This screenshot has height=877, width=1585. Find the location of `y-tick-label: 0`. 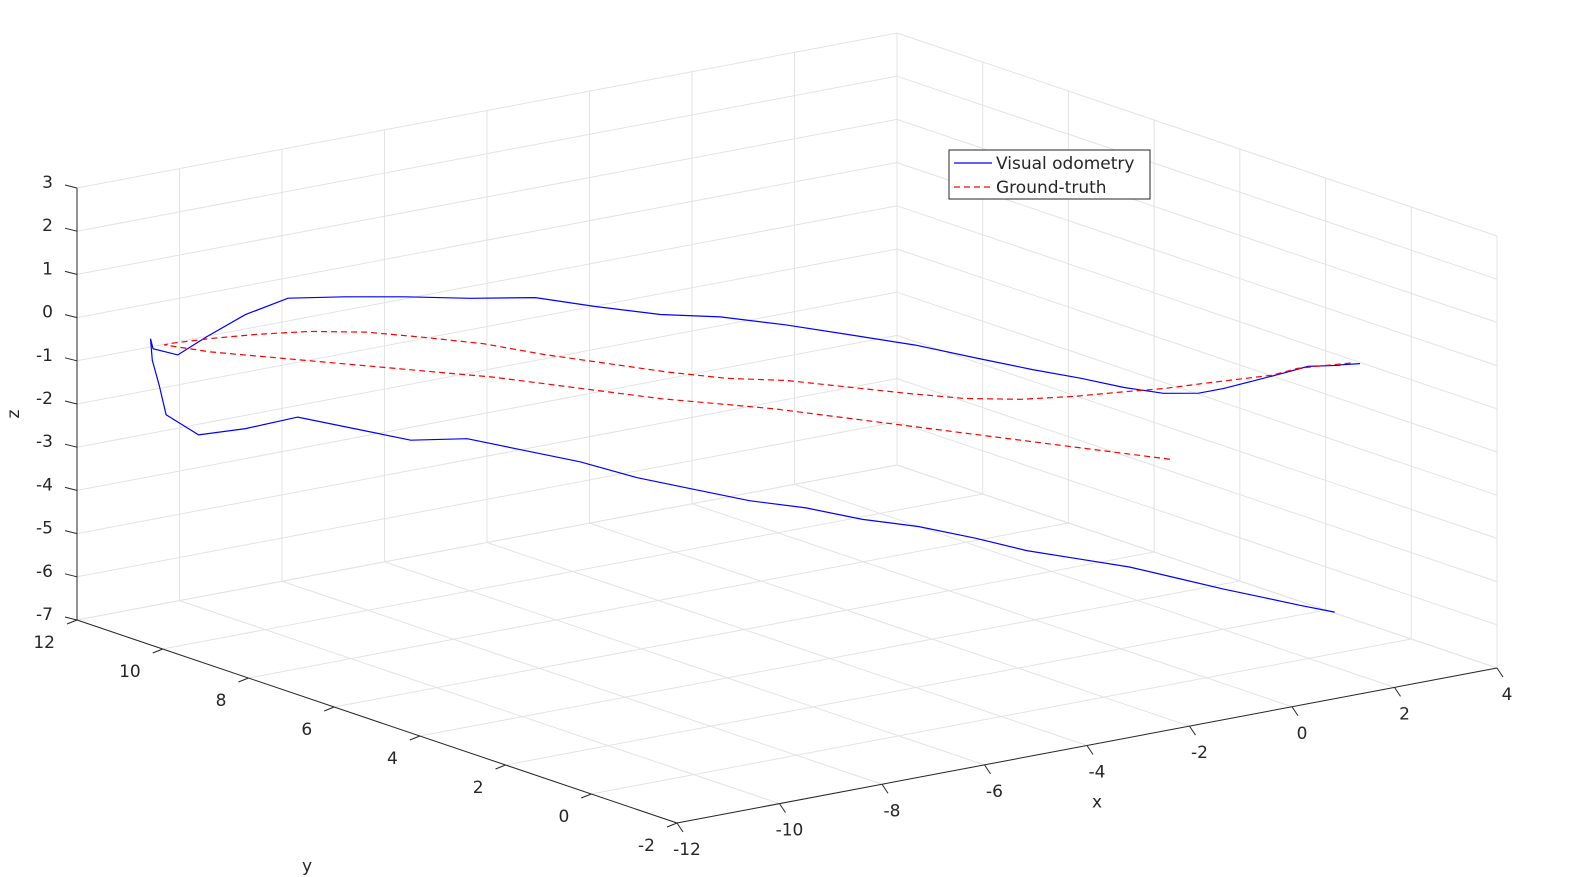

y-tick-label: 0 is located at coordinates (563, 817).